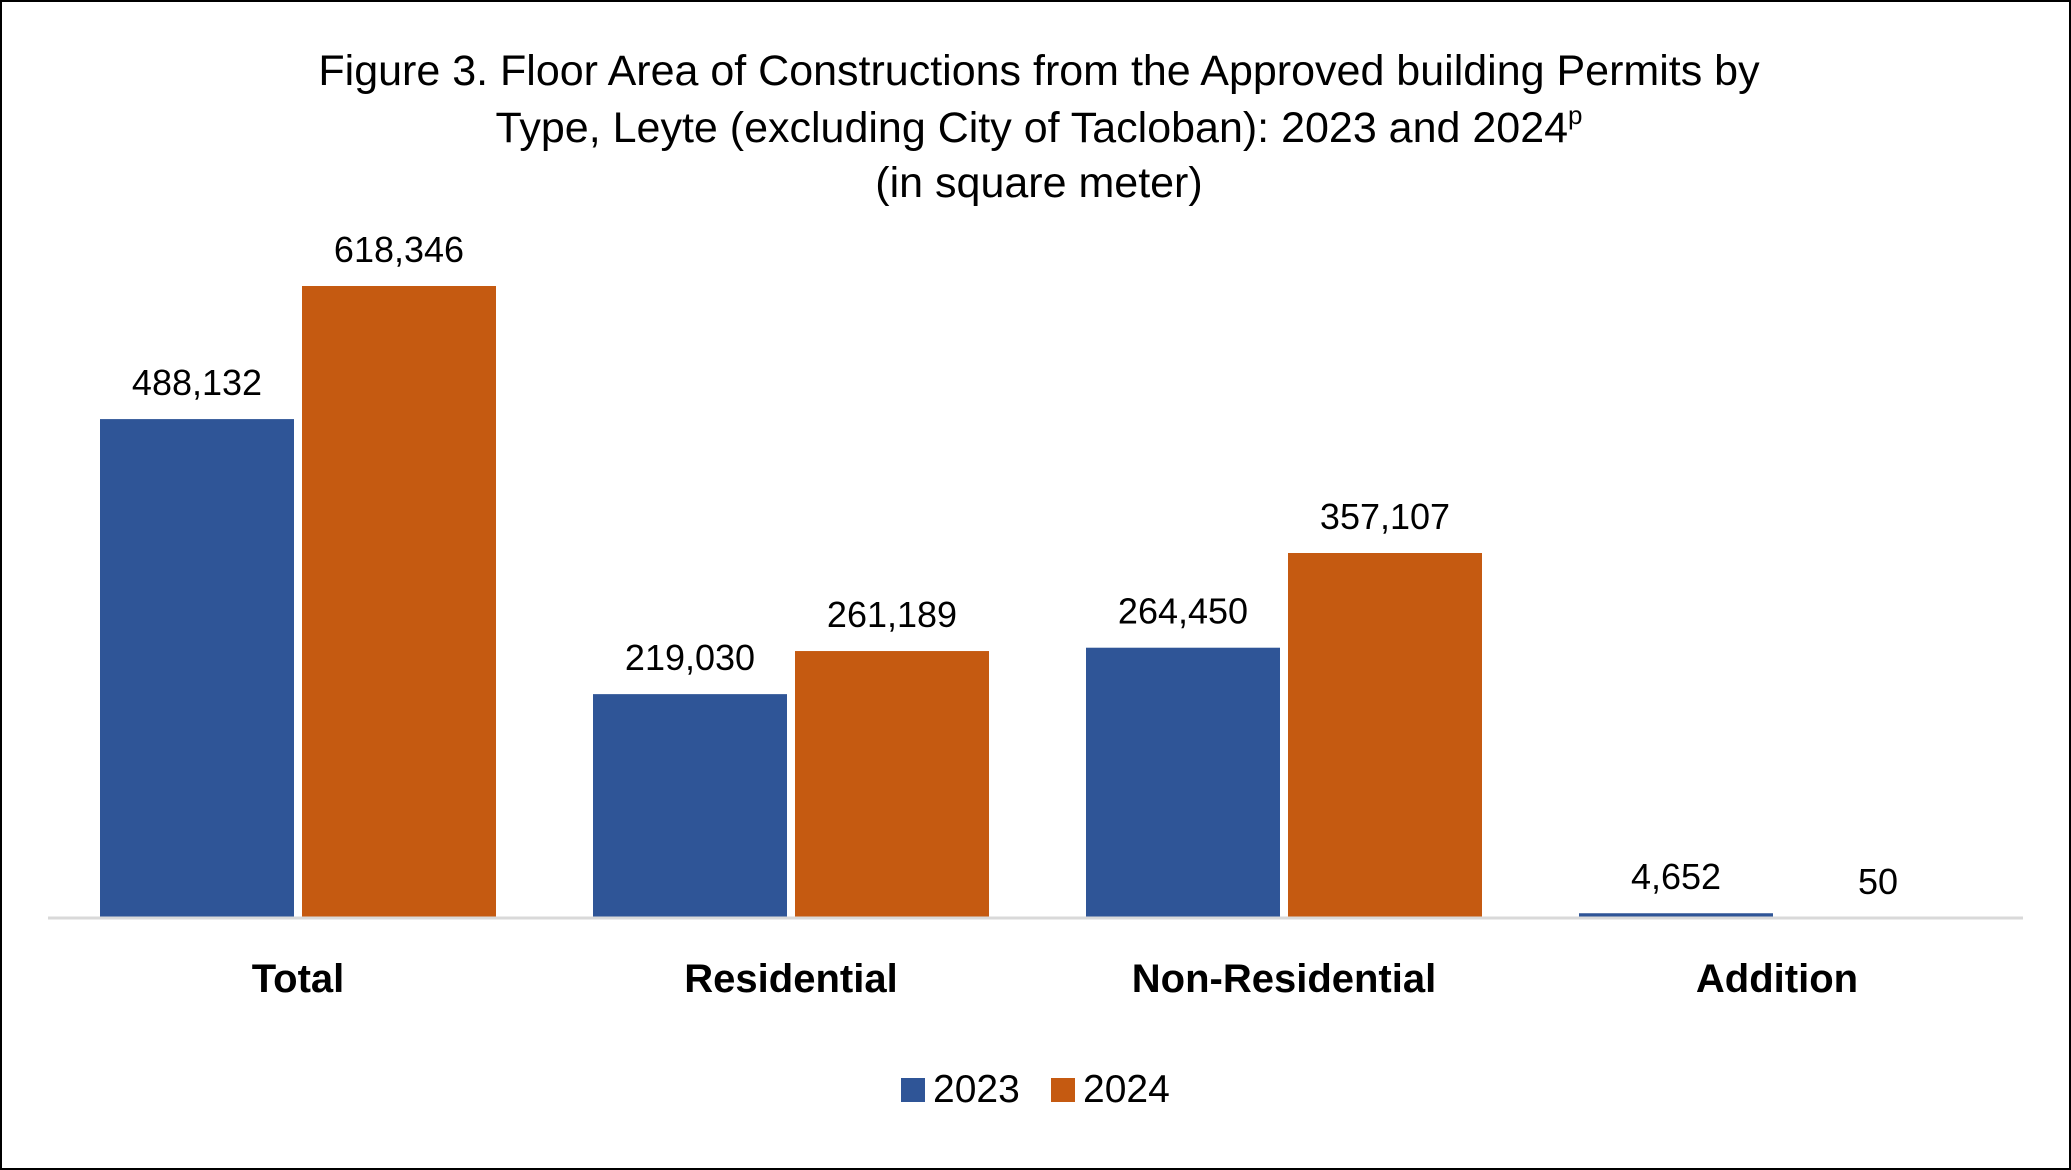 The width and height of the screenshot is (2071, 1170). What do you see at coordinates (892, 784) in the screenshot?
I see `bar-2024-residential` at bounding box center [892, 784].